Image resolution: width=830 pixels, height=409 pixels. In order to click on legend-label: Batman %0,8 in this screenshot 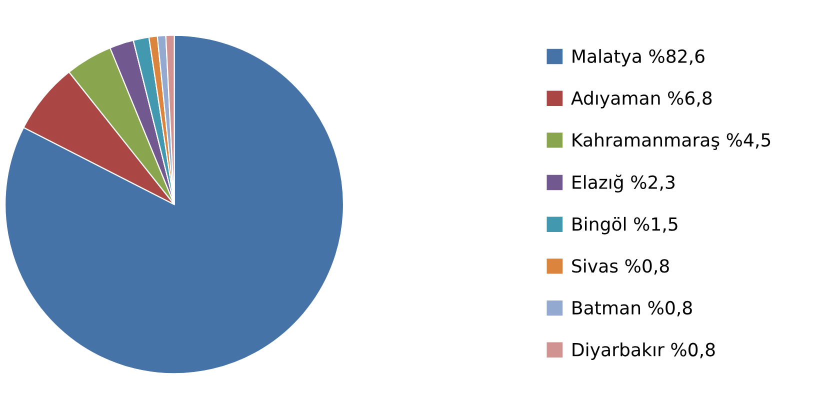, I will do `click(632, 308)`.